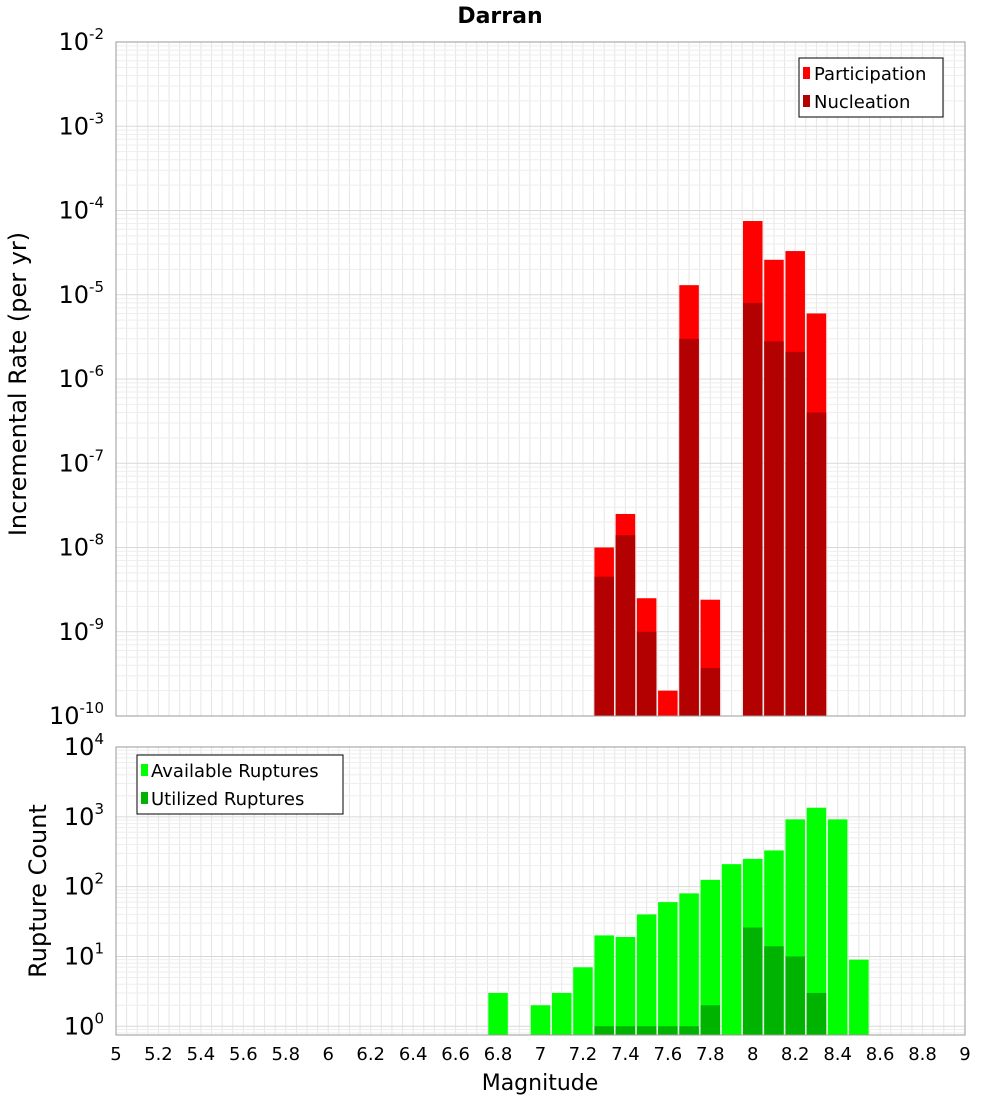  Describe the element at coordinates (710, 1054) in the screenshot. I see `x-tick-label: 7.8` at that location.